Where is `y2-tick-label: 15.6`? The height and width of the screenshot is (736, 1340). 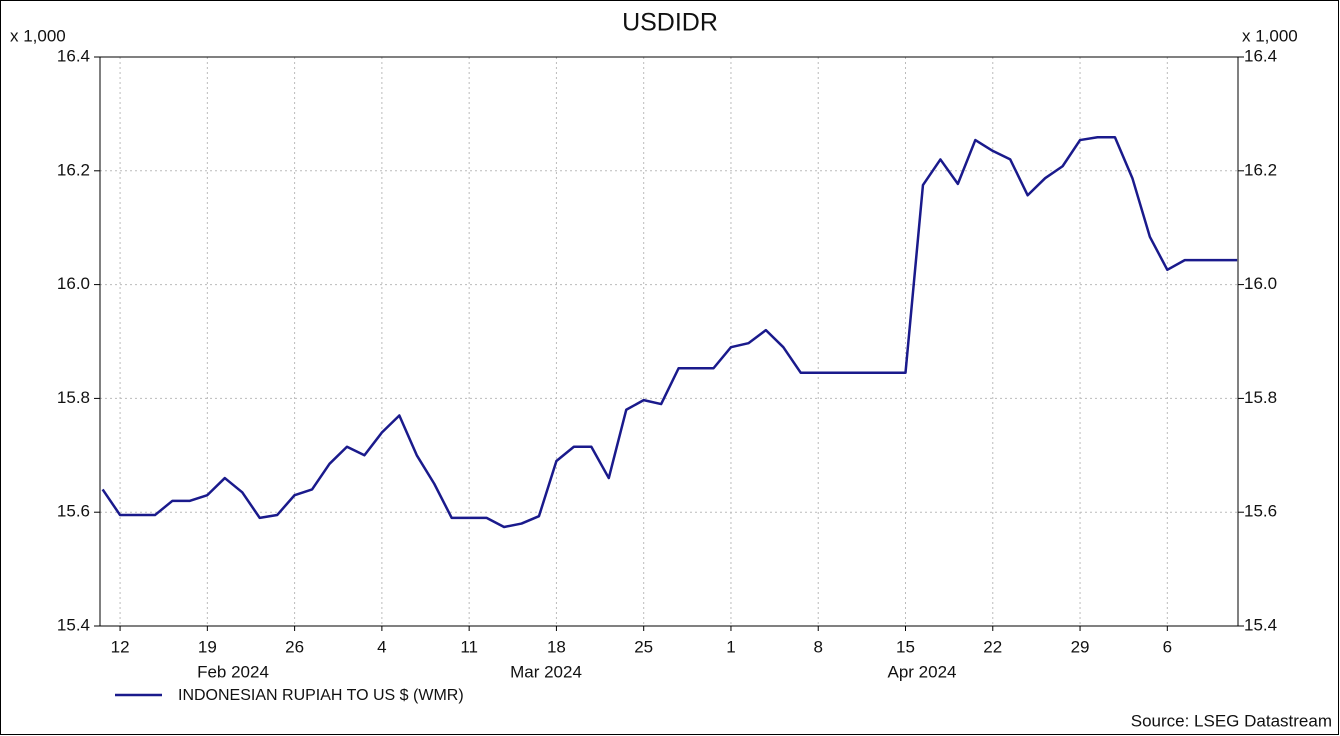
y2-tick-label: 15.6 is located at coordinates (1260, 511).